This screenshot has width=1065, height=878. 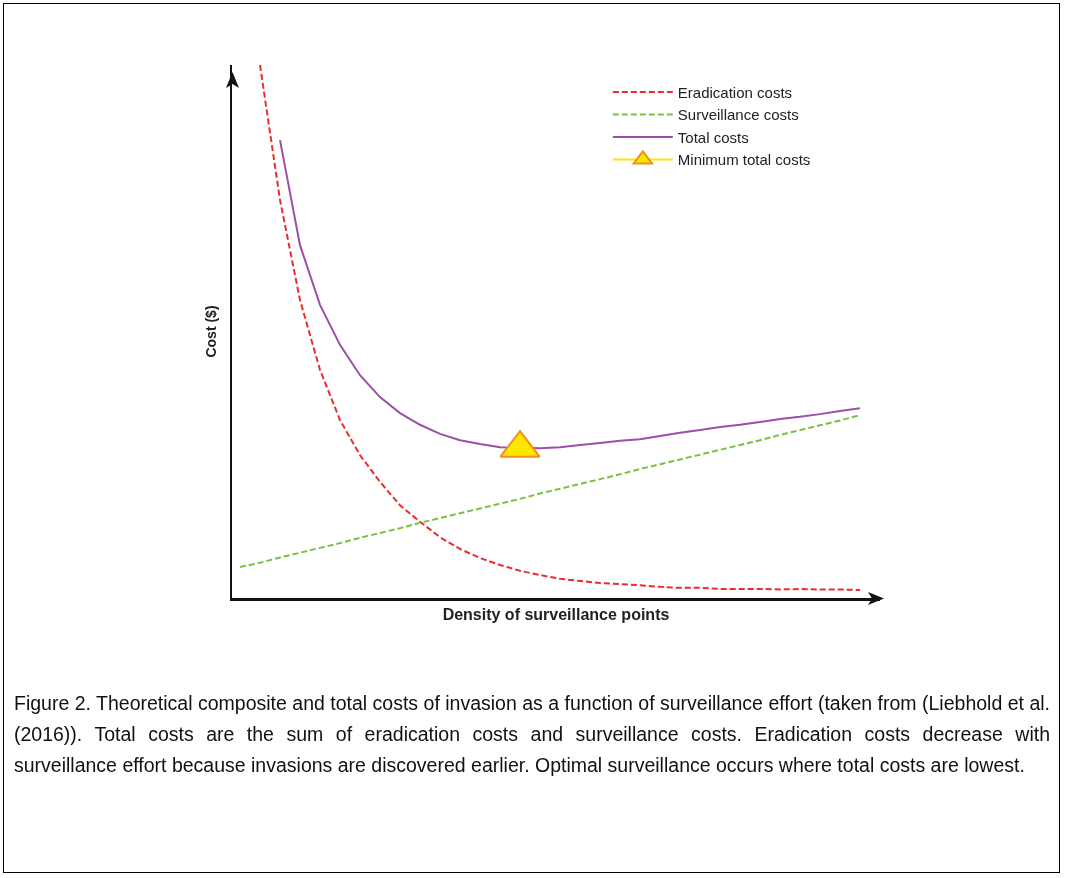 What do you see at coordinates (735, 92) in the screenshot?
I see `legend-label: Eradication costs` at bounding box center [735, 92].